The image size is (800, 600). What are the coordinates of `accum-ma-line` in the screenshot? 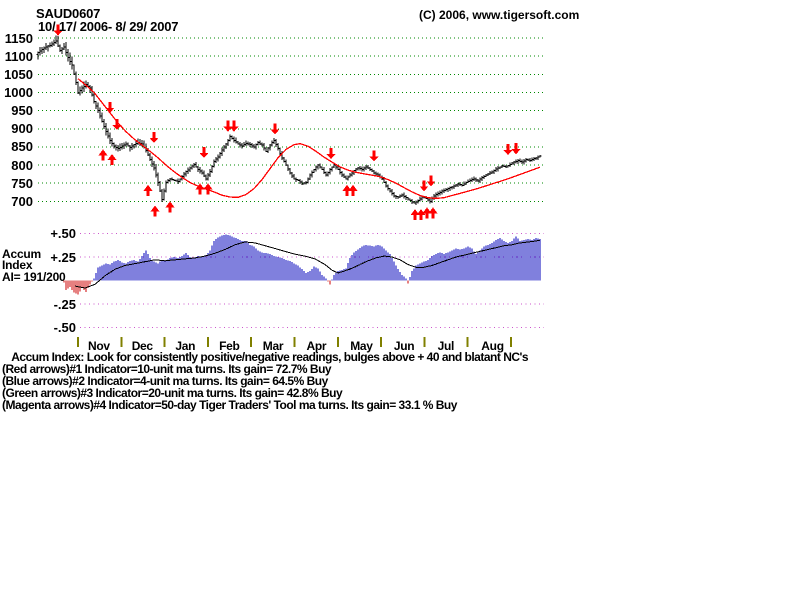 It's located at (307, 264).